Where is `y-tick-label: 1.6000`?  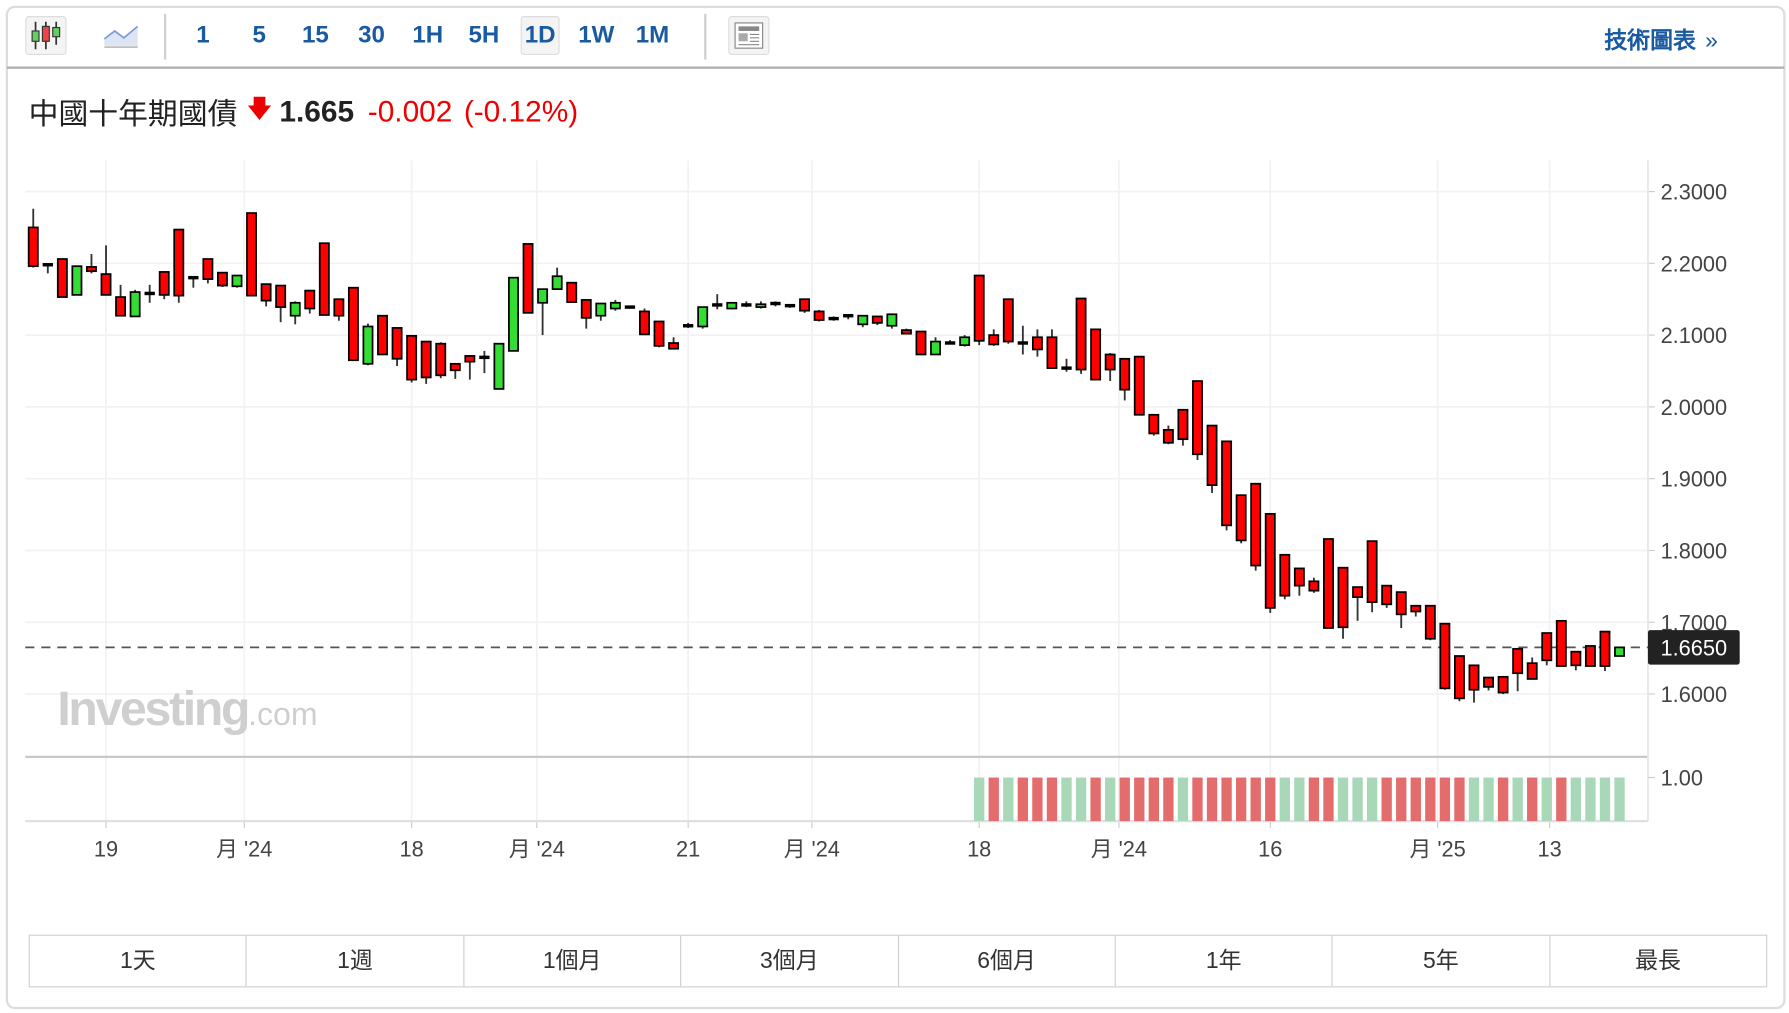 y-tick-label: 1.6000 is located at coordinates (1694, 694).